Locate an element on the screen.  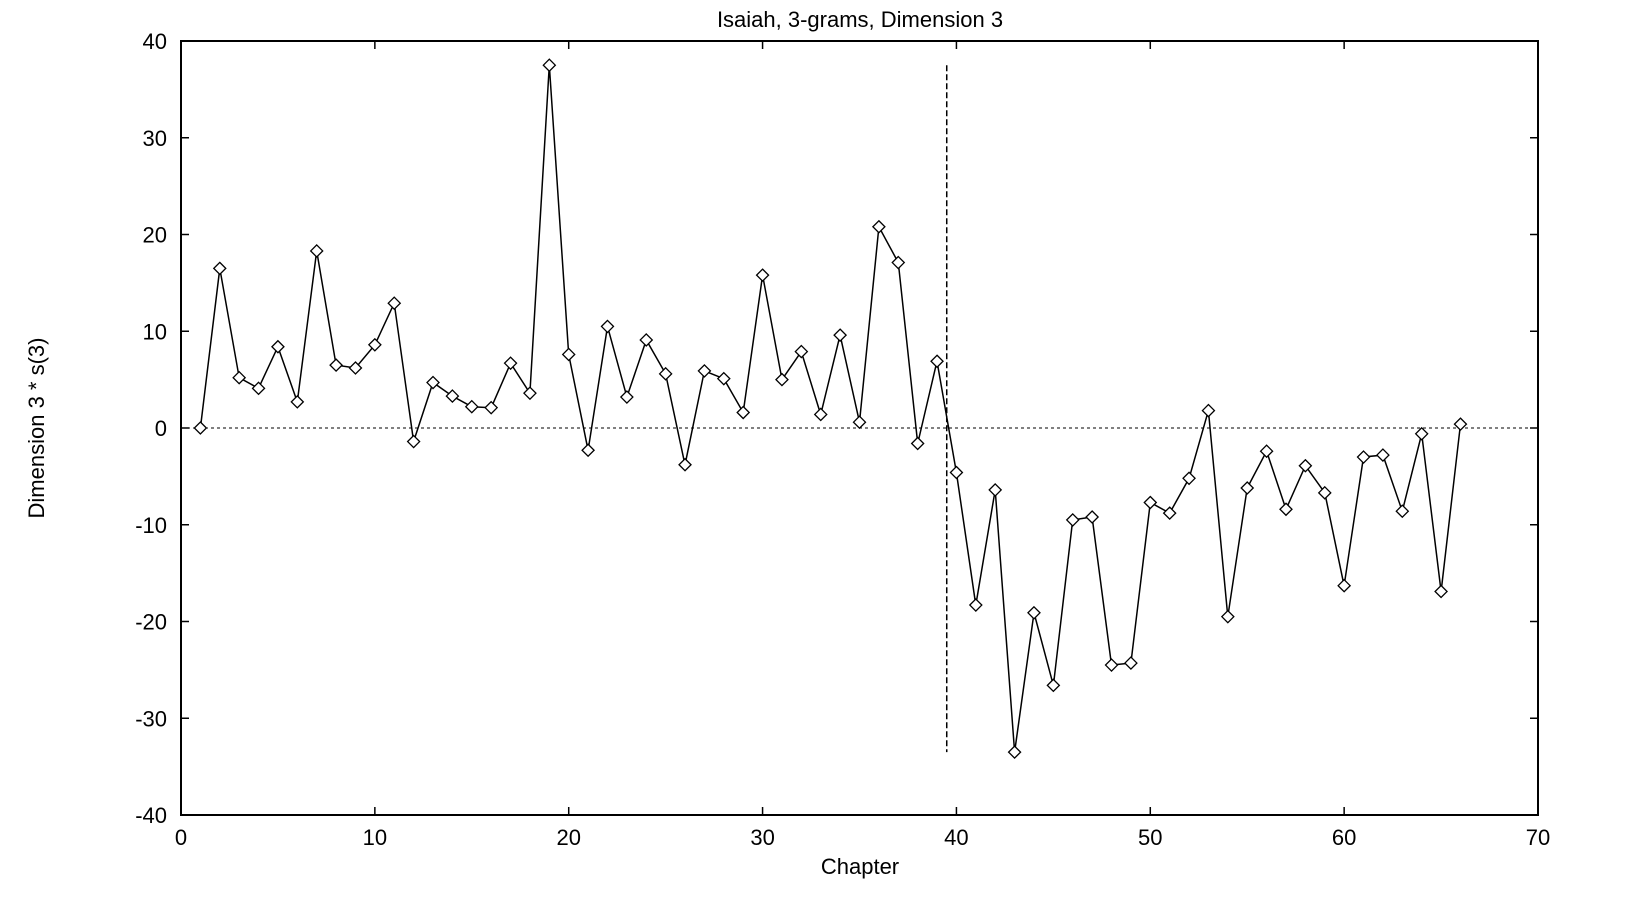
y-tick-label: 0 is located at coordinates (161, 428).